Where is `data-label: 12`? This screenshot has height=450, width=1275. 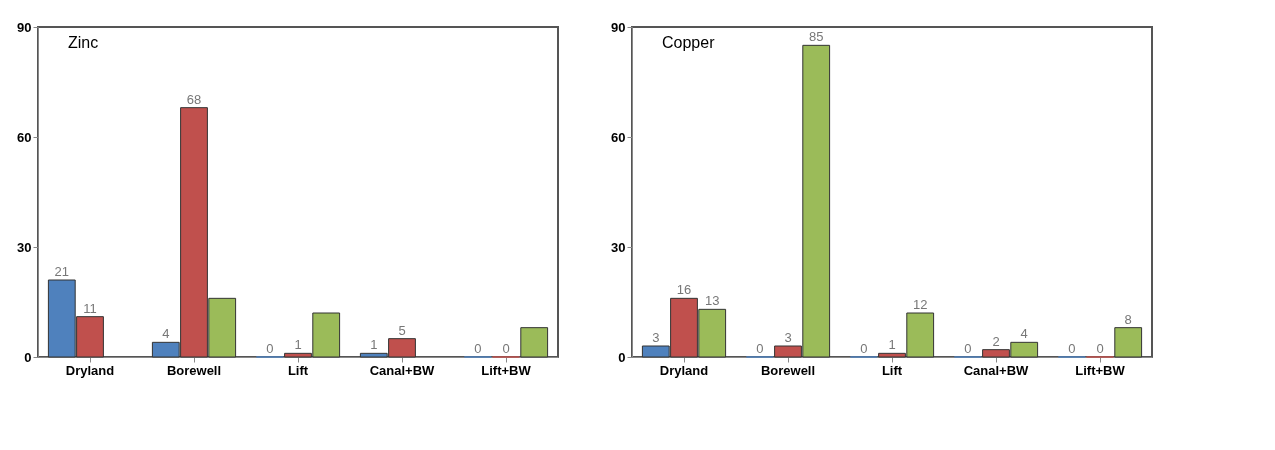 data-label: 12 is located at coordinates (920, 304).